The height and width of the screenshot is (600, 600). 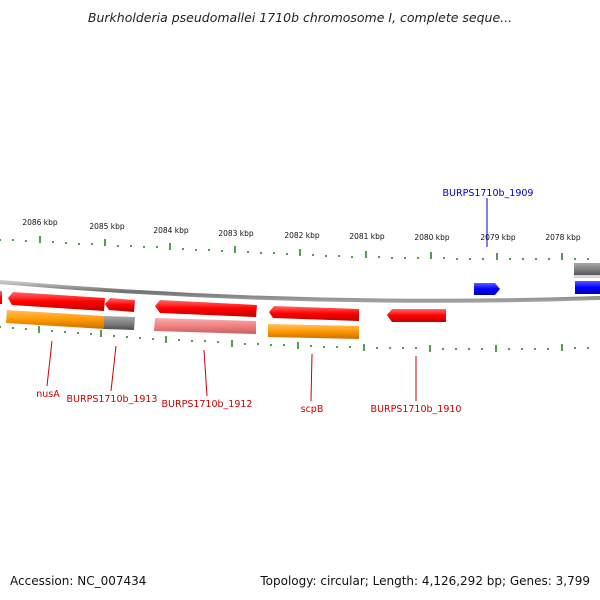 What do you see at coordinates (587, 287) in the screenshot?
I see `gene-forward-right` at bounding box center [587, 287].